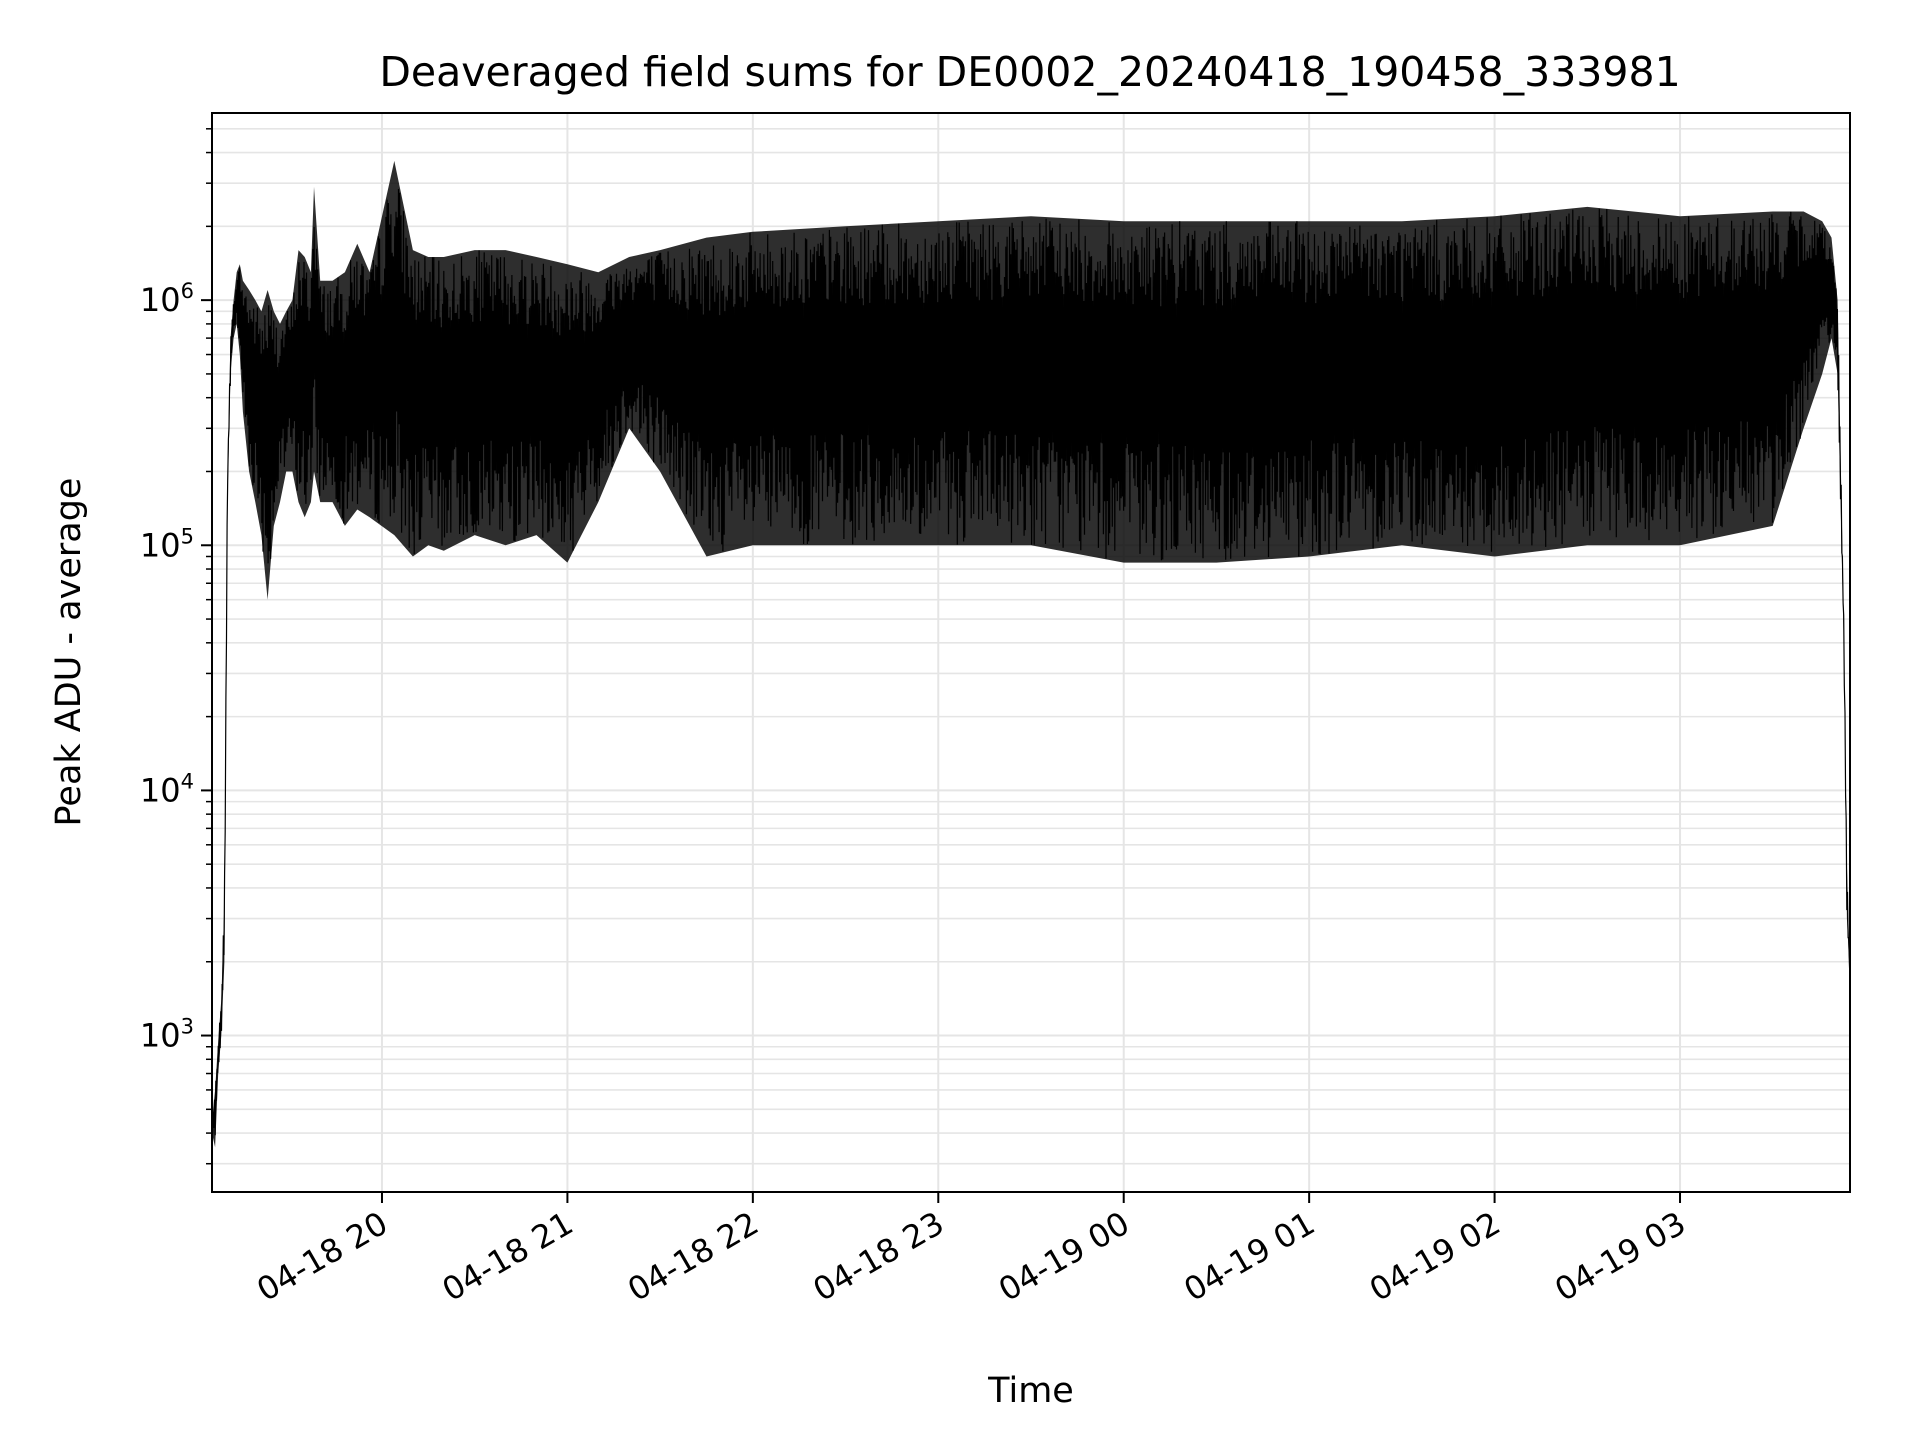 Image resolution: width=1920 pixels, height=1440 pixels. Describe the element at coordinates (167, 789) in the screenshot. I see `y-tick-label: 104` at that location.